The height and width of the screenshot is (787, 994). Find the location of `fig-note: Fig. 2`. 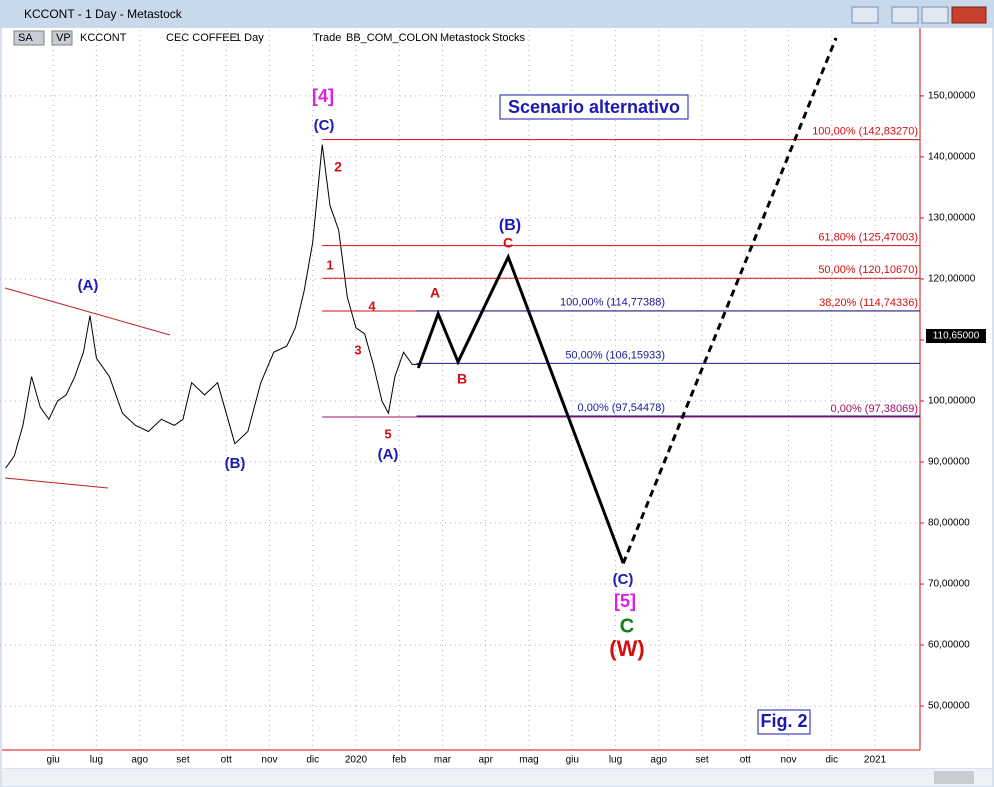

fig-note: Fig. 2 is located at coordinates (783, 721).